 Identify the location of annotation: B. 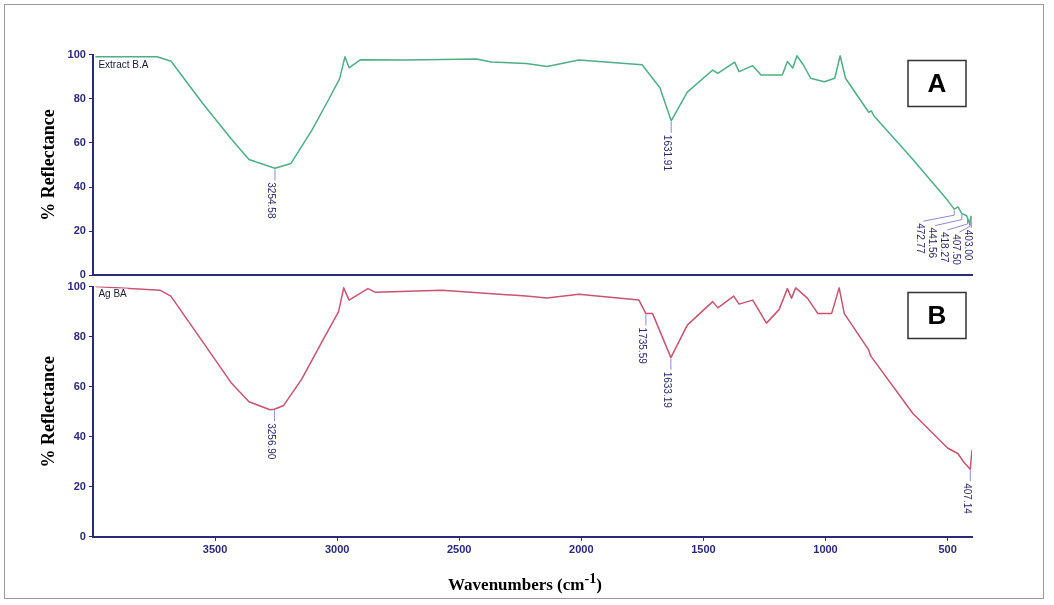
(937, 314).